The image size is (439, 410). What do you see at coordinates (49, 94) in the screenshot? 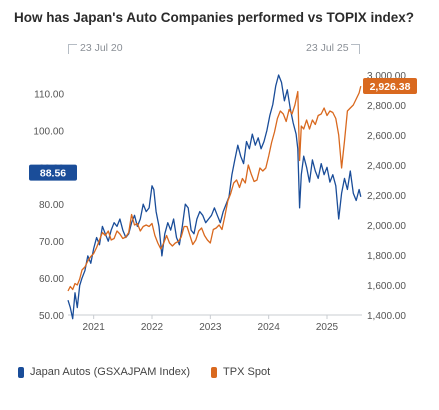
I see `y-left-tick-label: 110.00` at bounding box center [49, 94].